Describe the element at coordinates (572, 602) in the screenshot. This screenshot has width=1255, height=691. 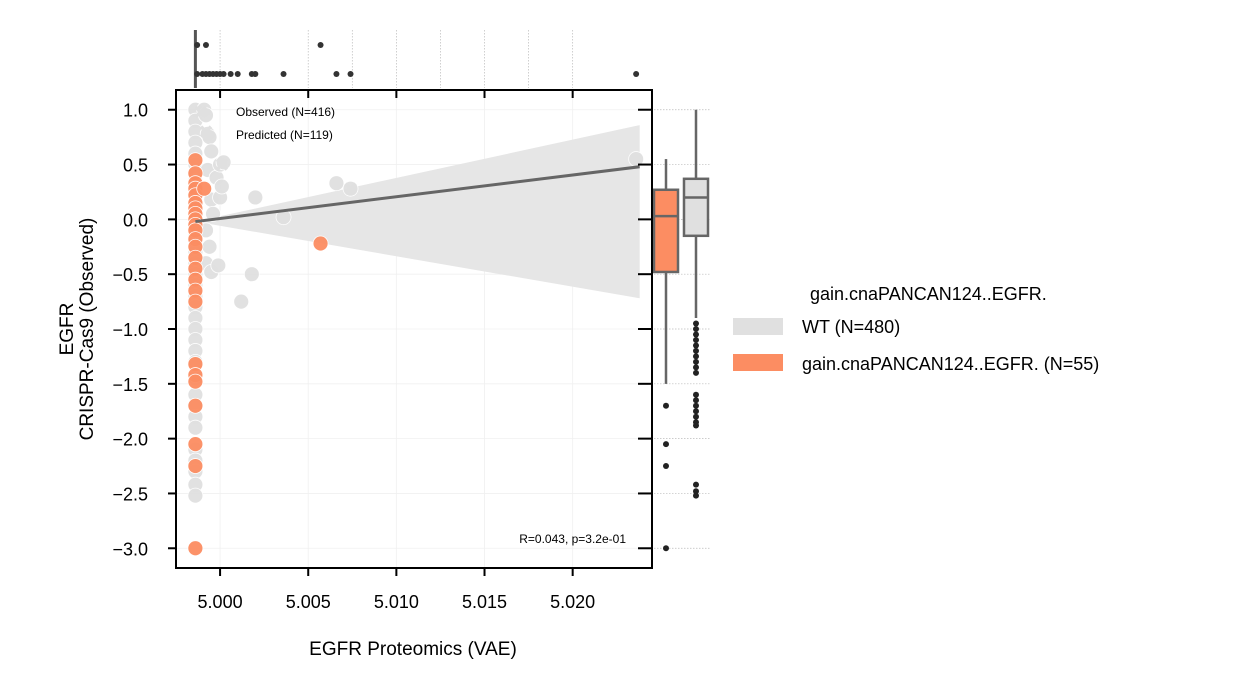
I see `x-tick-label: 5.020` at that location.